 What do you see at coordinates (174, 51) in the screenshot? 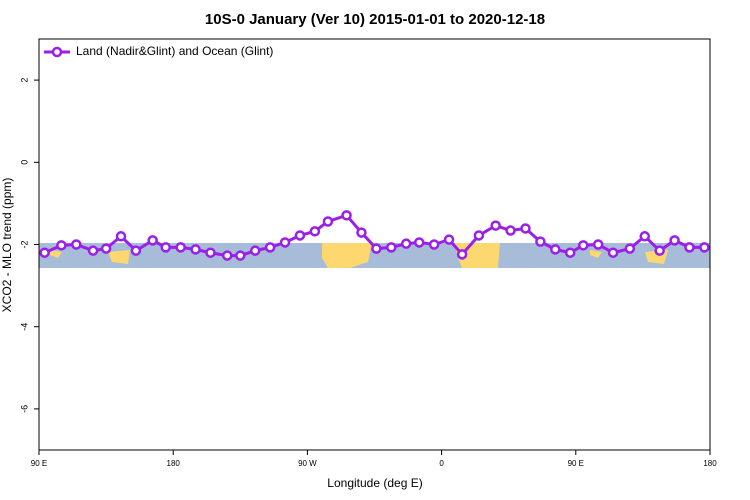
I see `legend-label: Land (Nadir&Glint) and Ocean (Glint)` at bounding box center [174, 51].